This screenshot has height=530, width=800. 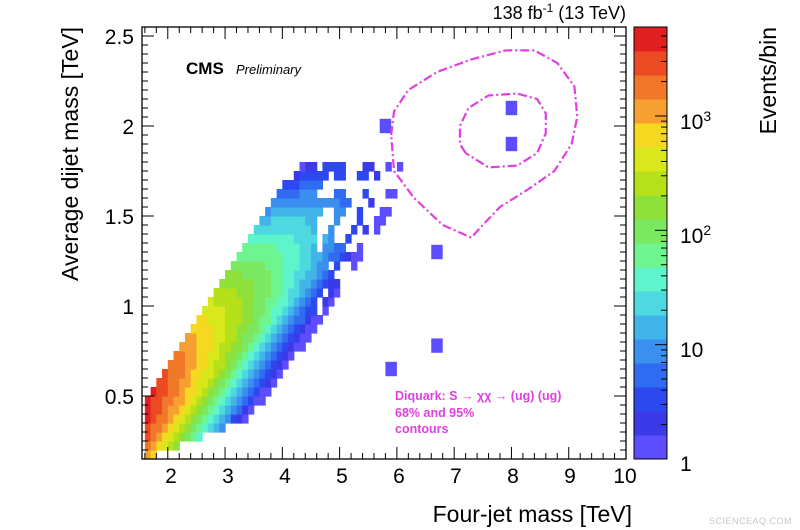 What do you see at coordinates (434, 413) in the screenshot?
I see `legend-line-2: 68% and 95%` at bounding box center [434, 413].